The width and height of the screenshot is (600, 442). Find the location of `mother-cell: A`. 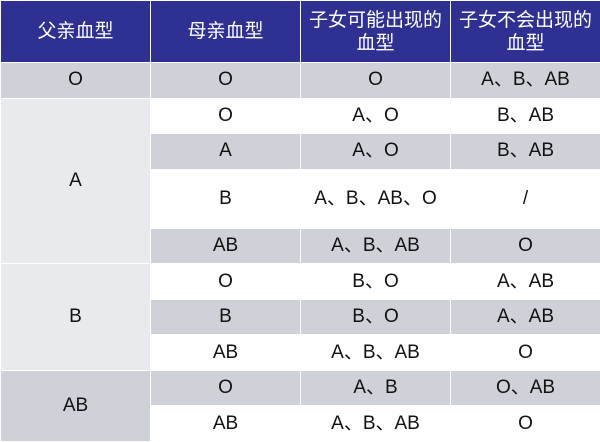

mother-cell: A is located at coordinates (225, 151).